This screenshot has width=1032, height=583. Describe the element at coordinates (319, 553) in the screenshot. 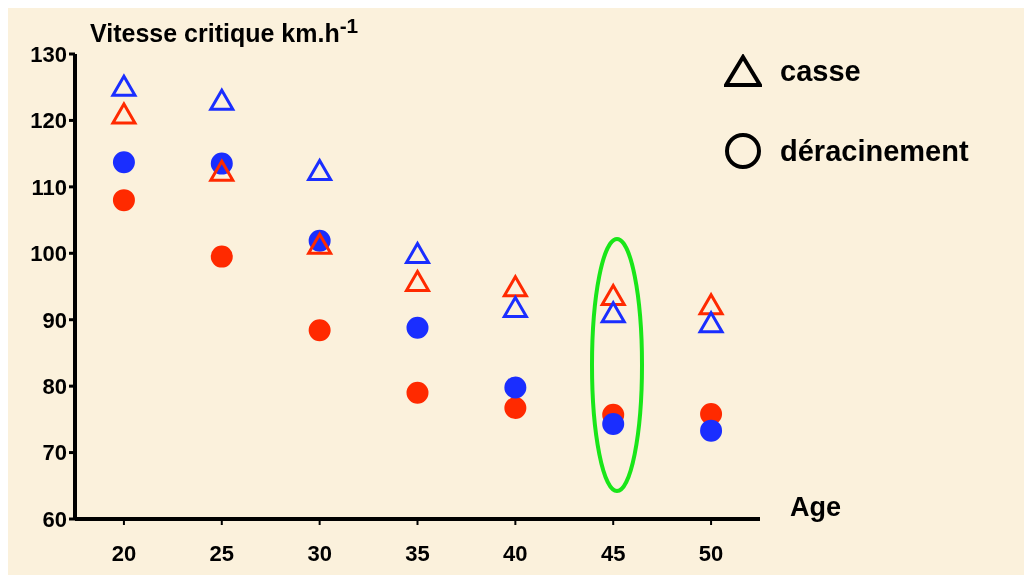

I see `x-tick-label: 30` at that location.